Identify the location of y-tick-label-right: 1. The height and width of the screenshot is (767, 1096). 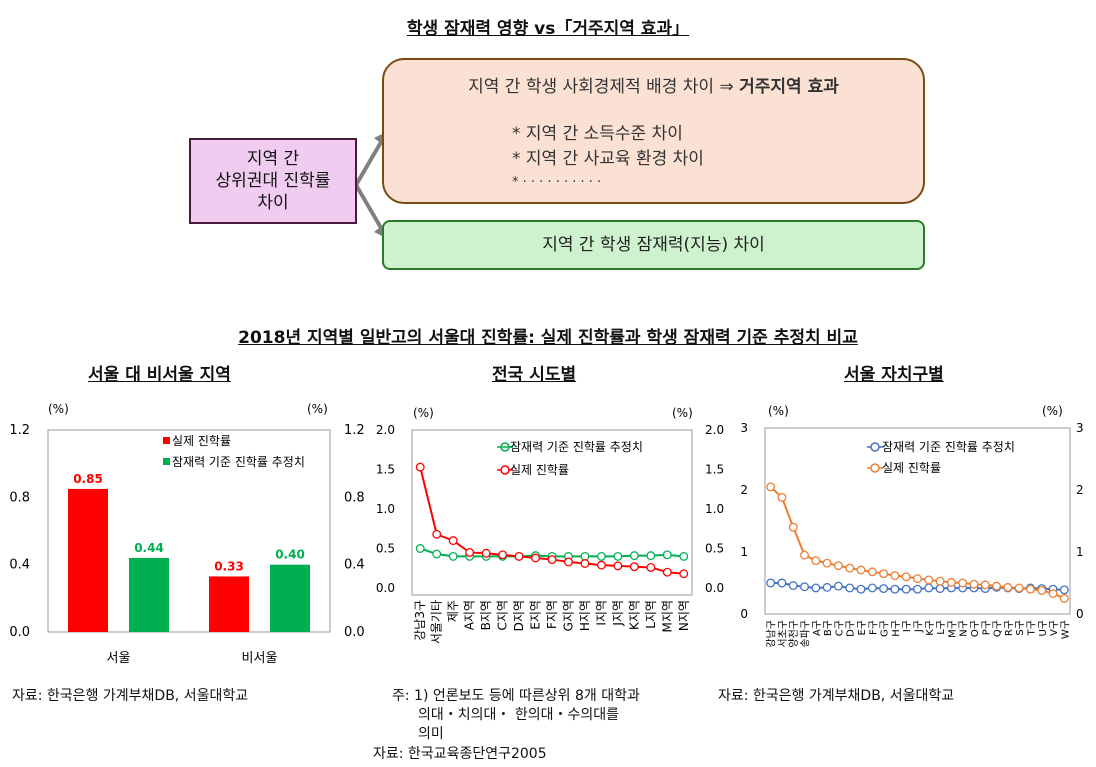
(1080, 552).